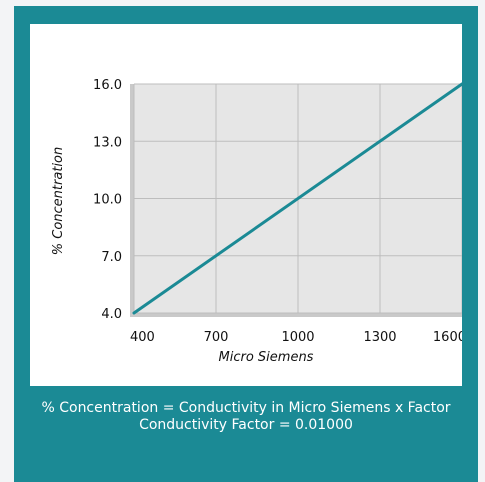  I want to click on x-tick-label: 400, so click(142, 337).